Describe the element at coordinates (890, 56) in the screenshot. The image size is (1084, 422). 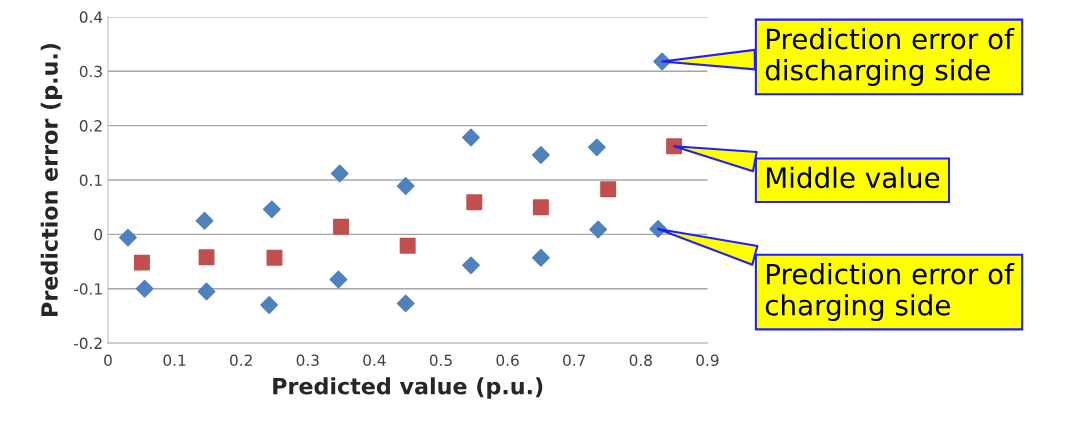
I see `annotation: Prediction error of discharging side` at that location.